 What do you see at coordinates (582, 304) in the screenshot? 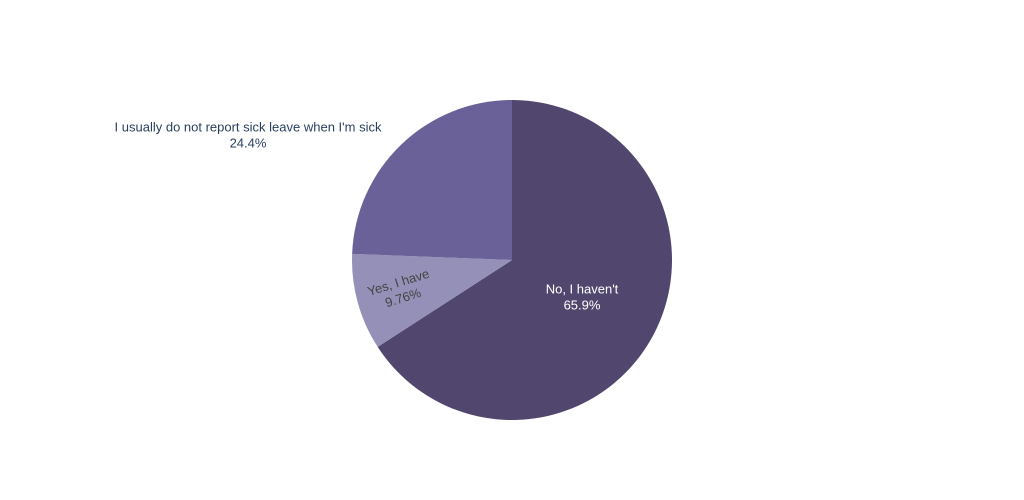
I see `slice-value-label: 65.9%` at bounding box center [582, 304].